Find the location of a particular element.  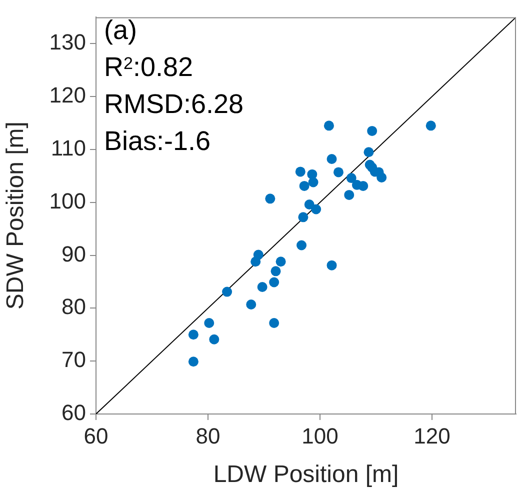

x-tick-label: 120 is located at coordinates (432, 435).